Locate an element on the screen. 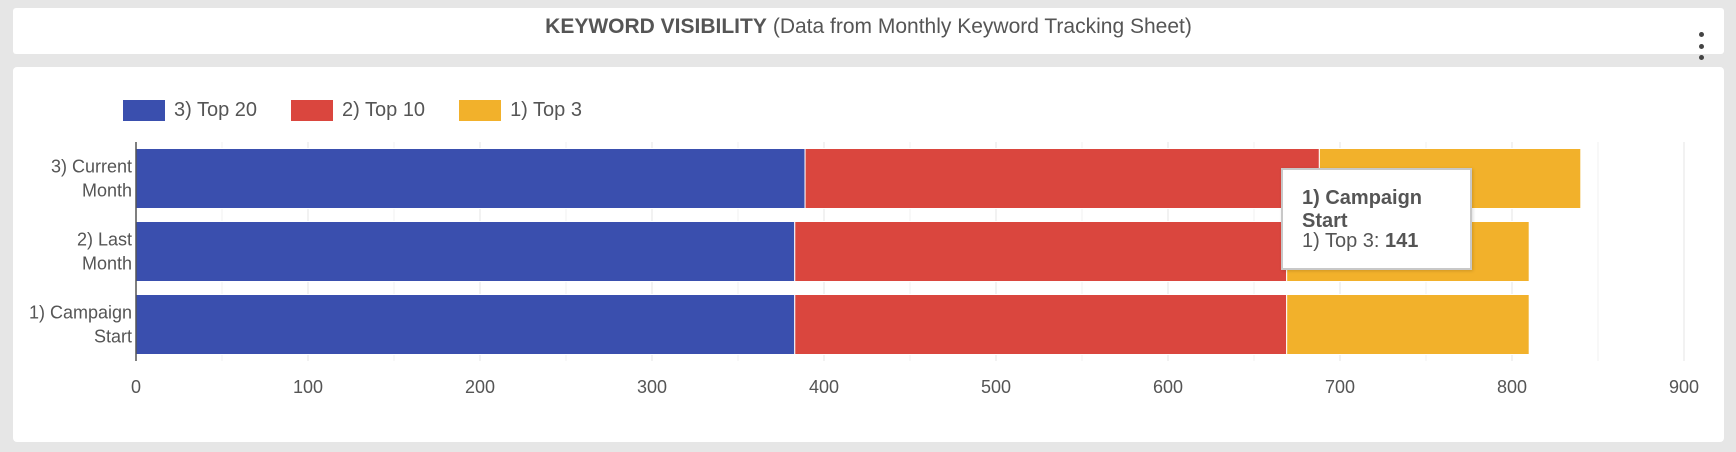  legend-item-top-10: 2) Top 10 is located at coordinates (358, 110).